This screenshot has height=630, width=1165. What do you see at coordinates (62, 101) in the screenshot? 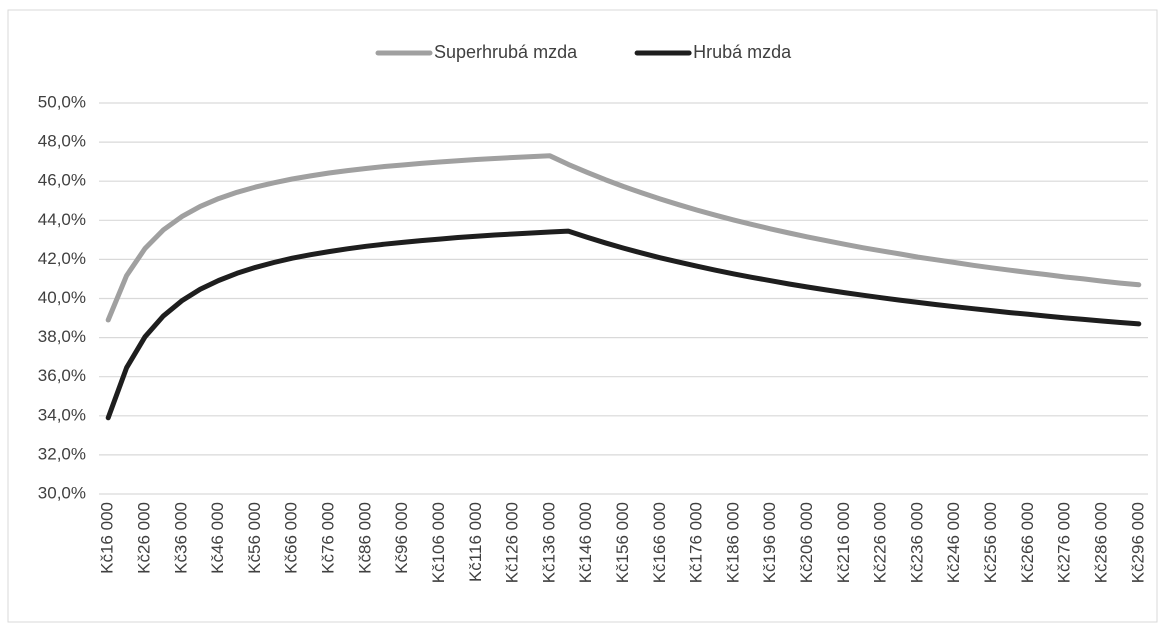
I see `y-tick-label: 50,0%` at bounding box center [62, 101].